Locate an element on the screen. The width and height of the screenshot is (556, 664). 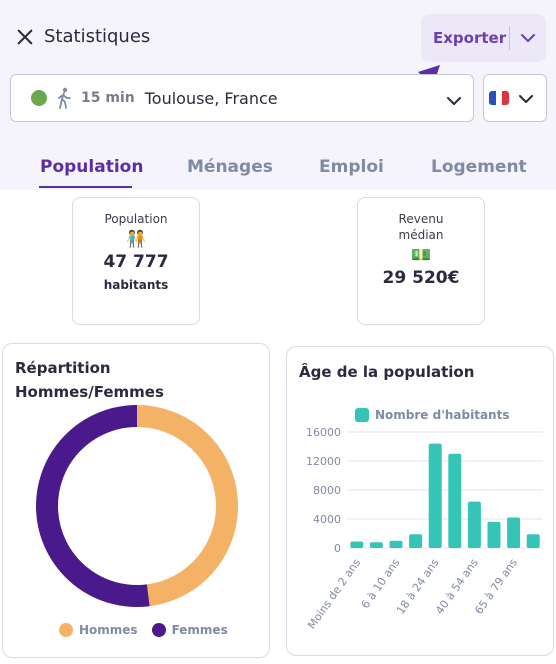
page-title: Statistiques is located at coordinates (97, 36).